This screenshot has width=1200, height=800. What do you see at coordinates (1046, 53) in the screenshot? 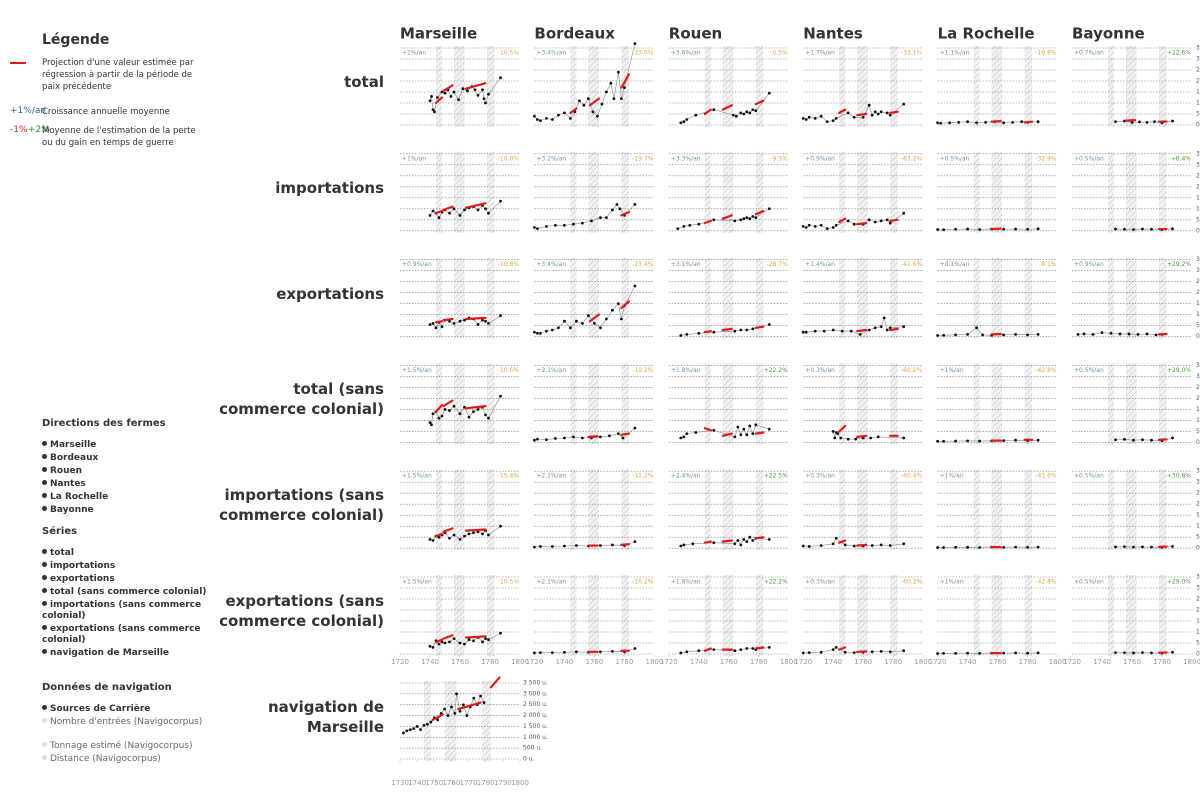
I see `war-effect-label: -18.8%` at bounding box center [1046, 53].